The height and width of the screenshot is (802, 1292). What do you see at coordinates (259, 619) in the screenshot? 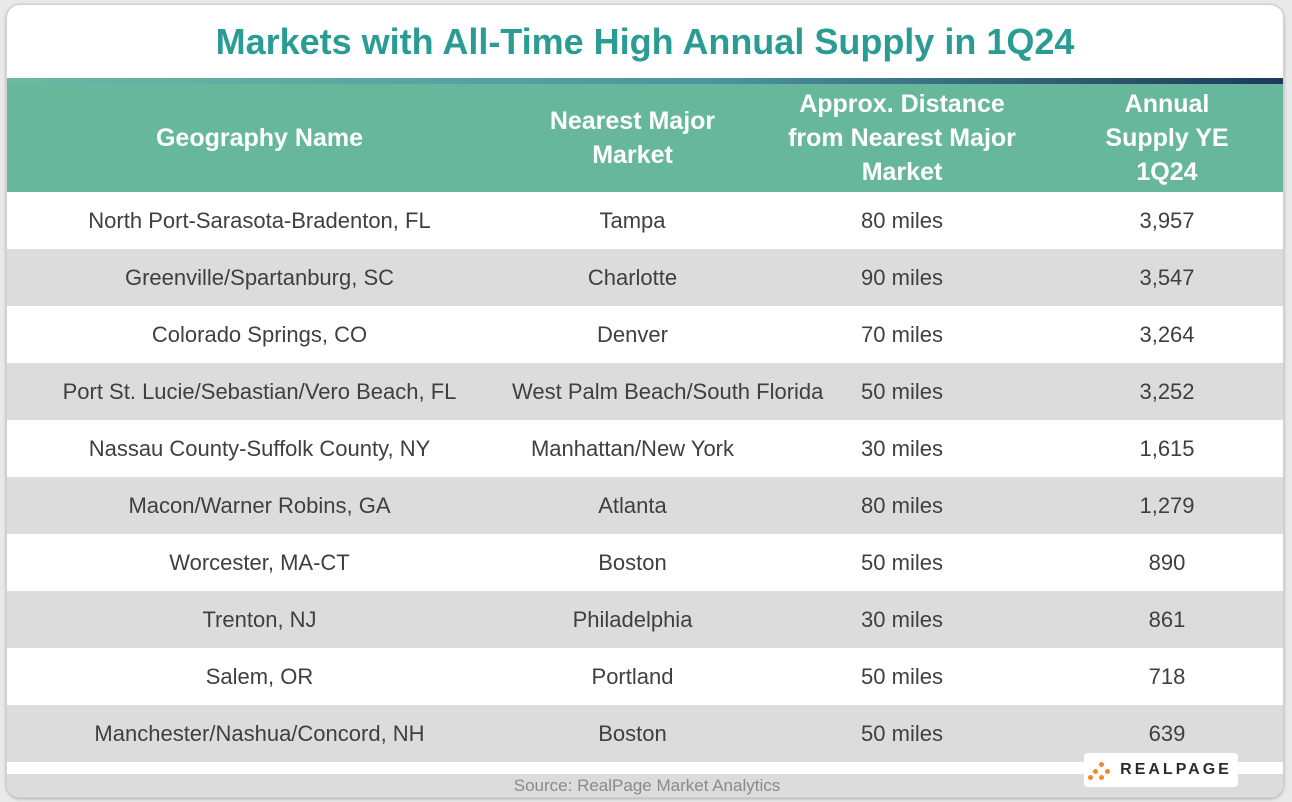
I see `cell-geography: Trenton, NJ` at bounding box center [259, 619].